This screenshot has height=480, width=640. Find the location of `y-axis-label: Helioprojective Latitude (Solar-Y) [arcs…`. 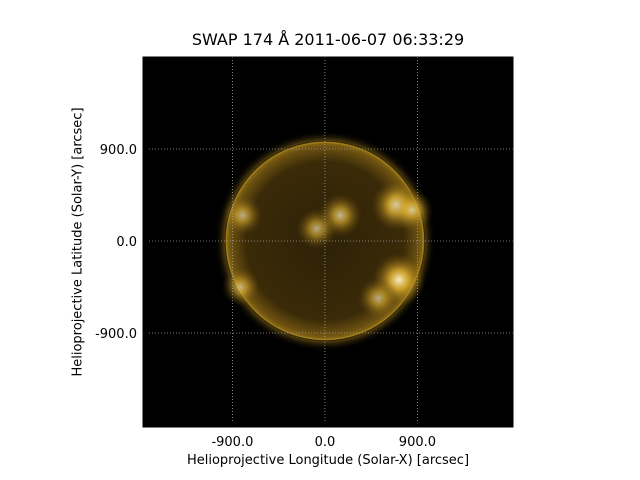

y-axis-label: Helioprojective Latitude (Solar-Y) [arcs… is located at coordinates (78, 242).